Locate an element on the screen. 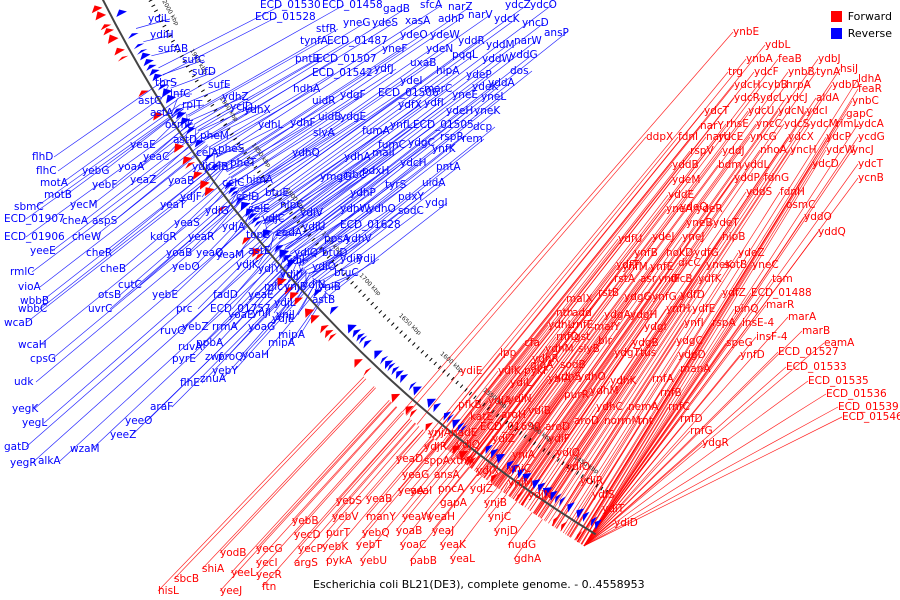 Image resolution: width=900 pixels, height=600 pixels. reverse-gene-label: ydeO is located at coordinates (414, 35).